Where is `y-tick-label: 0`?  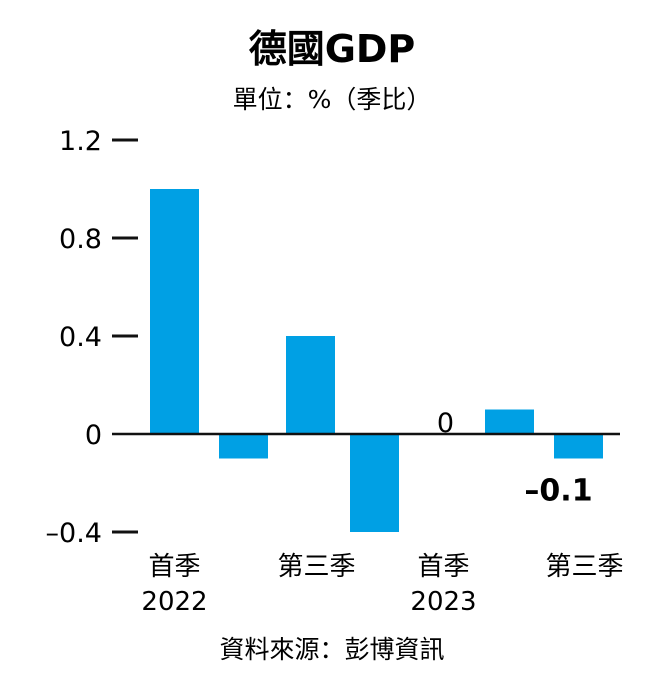 y-tick-label: 0 is located at coordinates (93, 435).